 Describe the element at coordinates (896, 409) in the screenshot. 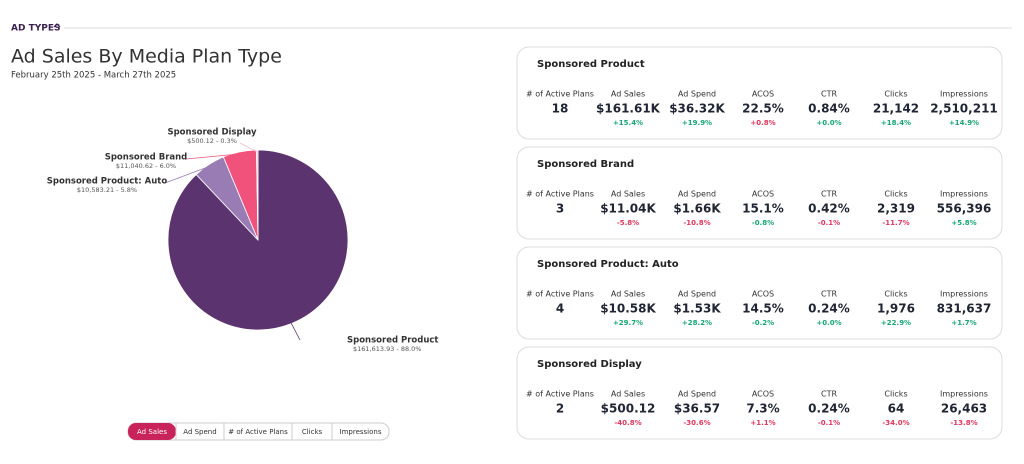

I see `metric-value: 64` at that location.